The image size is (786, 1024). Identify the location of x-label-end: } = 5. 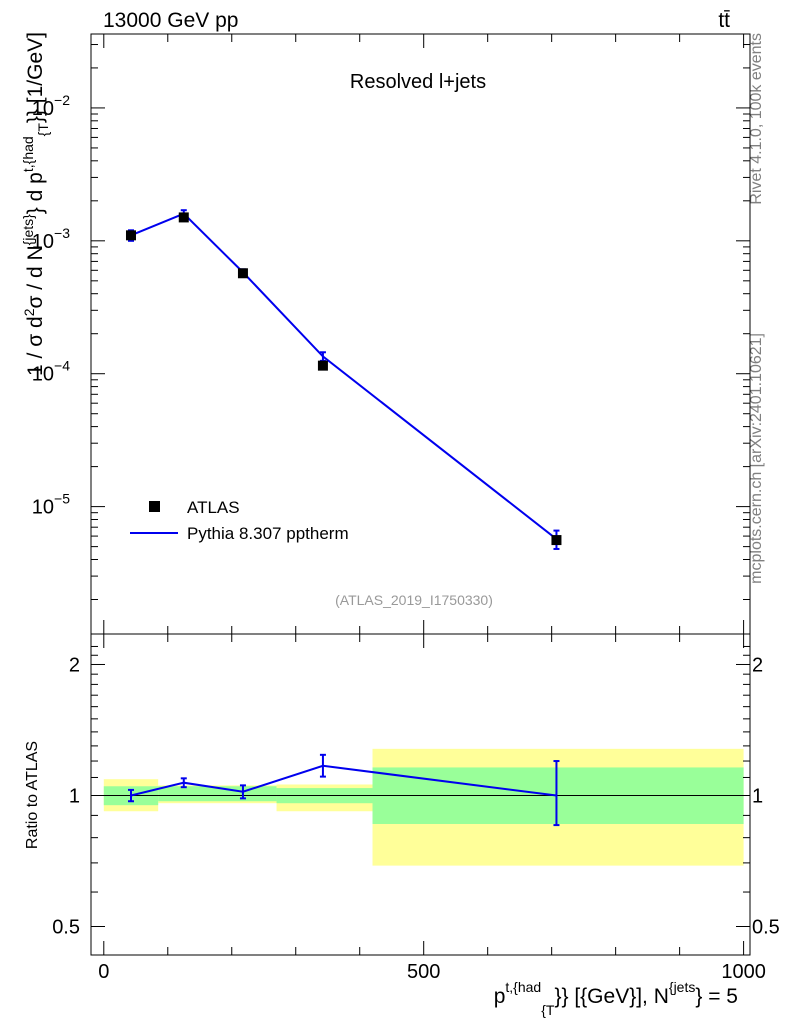
(716, 996).